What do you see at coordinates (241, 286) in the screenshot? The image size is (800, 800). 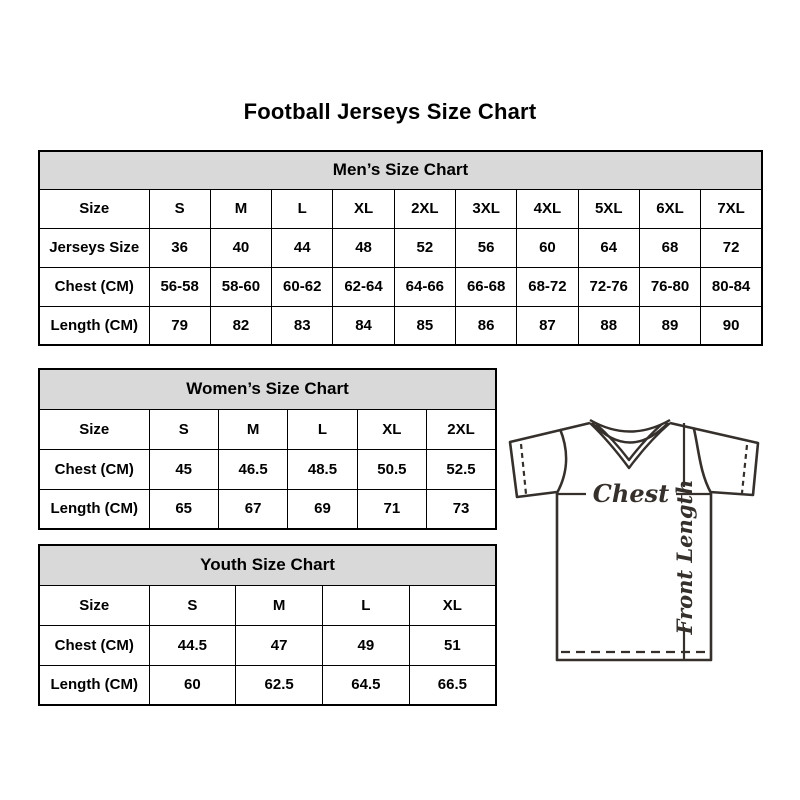 I see `size-cell: 58-60` at bounding box center [241, 286].